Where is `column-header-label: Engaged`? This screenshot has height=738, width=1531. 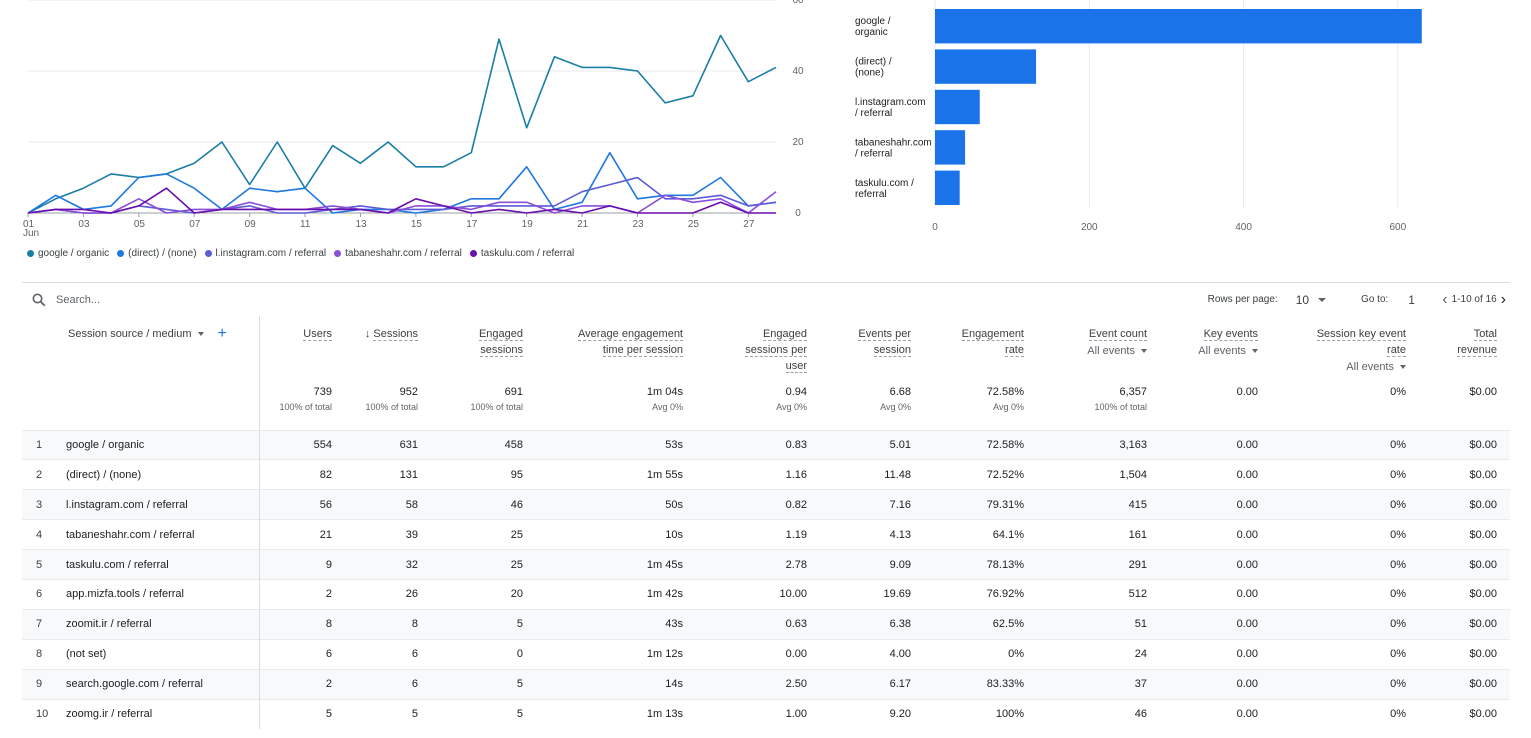 column-header-label: Engaged is located at coordinates (500, 334).